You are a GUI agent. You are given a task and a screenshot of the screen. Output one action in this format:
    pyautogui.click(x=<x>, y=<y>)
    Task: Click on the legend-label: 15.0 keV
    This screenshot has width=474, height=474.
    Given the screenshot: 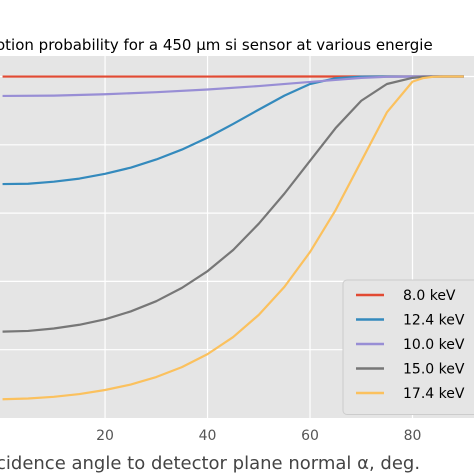 What is the action you would take?
    pyautogui.click(x=434, y=370)
    